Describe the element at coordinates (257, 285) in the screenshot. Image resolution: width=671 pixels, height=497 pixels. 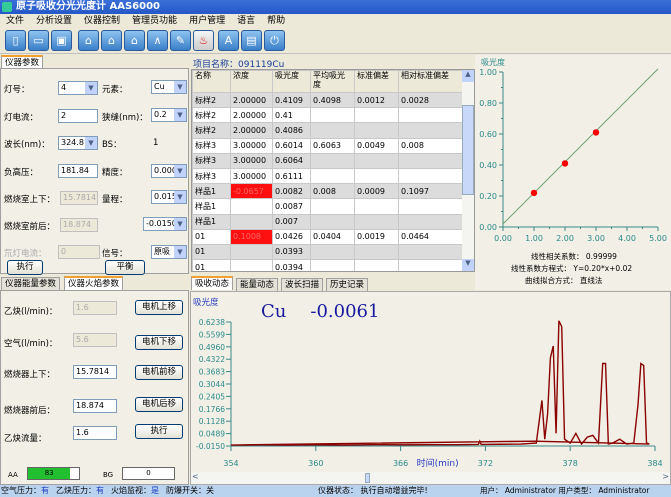
I see `tab-energy-dynamic: 能量动态` at that location.